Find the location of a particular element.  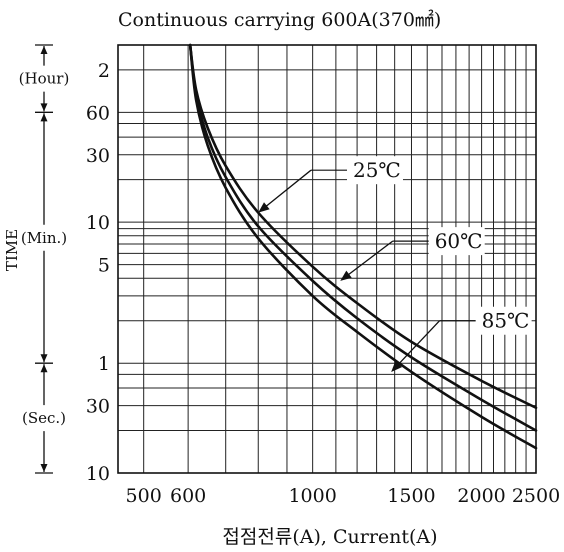

annotation-label: 25℃ is located at coordinates (377, 170).